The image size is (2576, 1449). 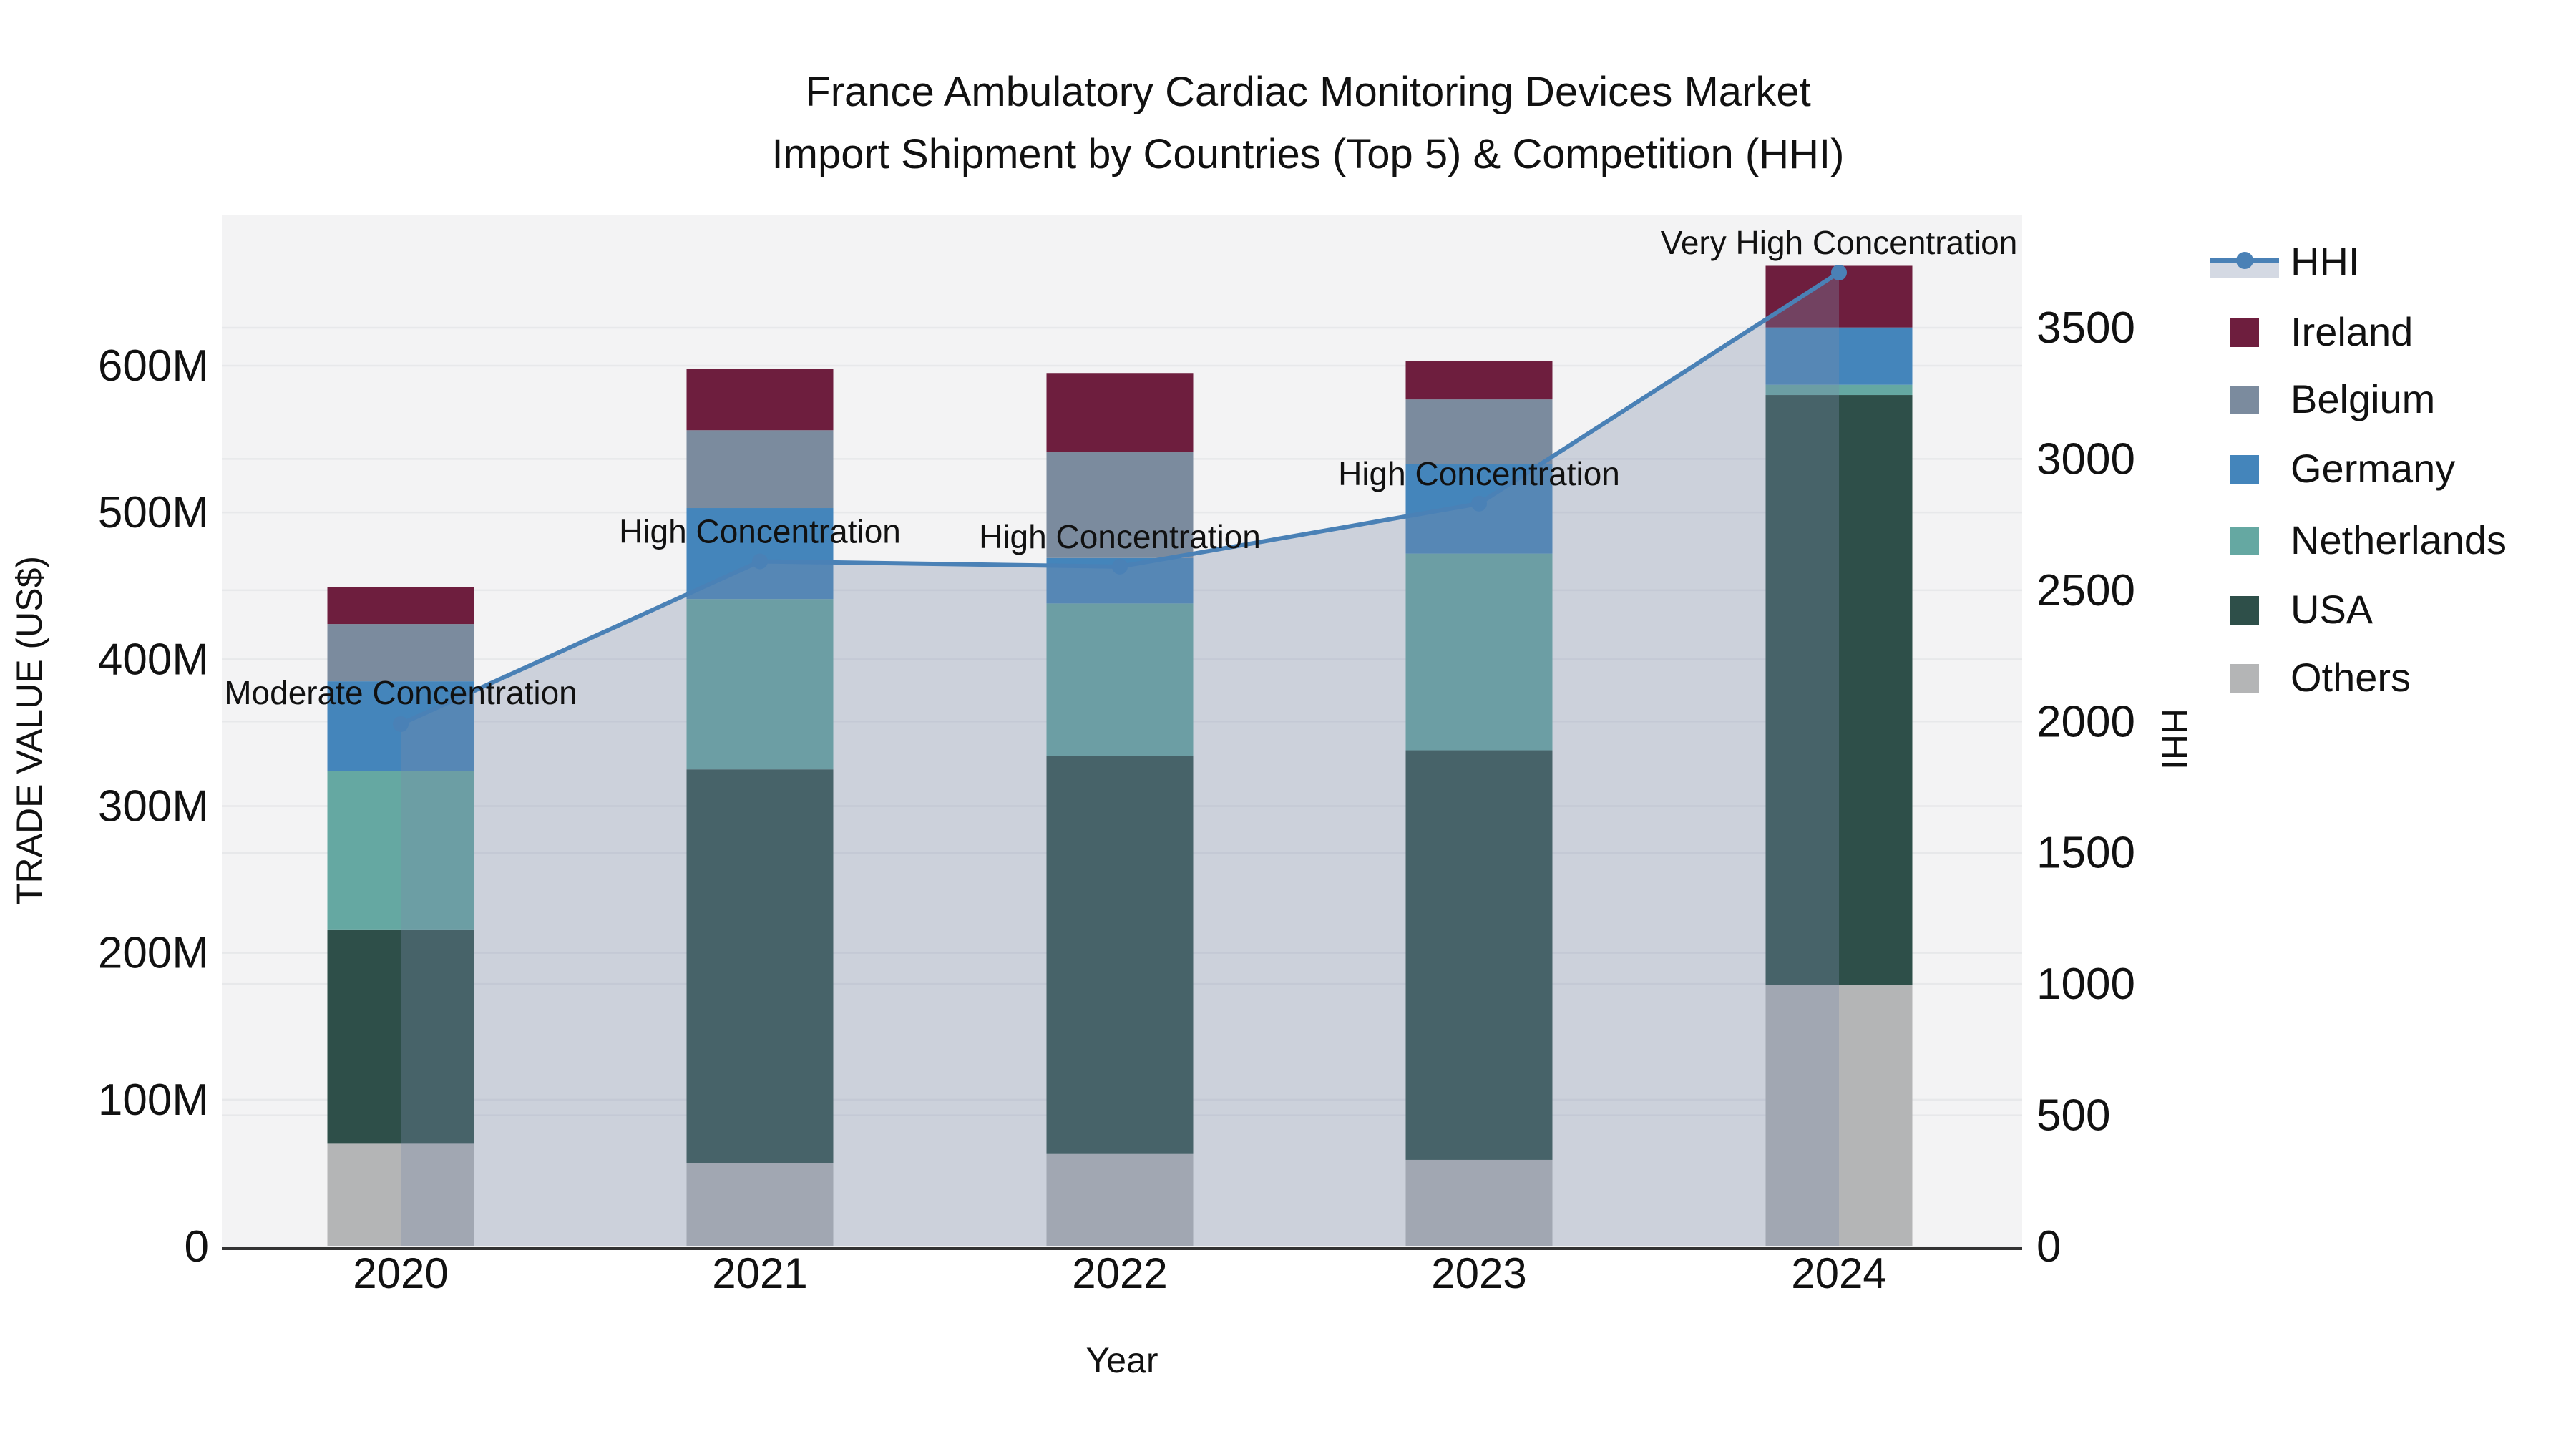 What do you see at coordinates (1479, 380) in the screenshot?
I see `bar-segment-ireland-2023` at bounding box center [1479, 380].